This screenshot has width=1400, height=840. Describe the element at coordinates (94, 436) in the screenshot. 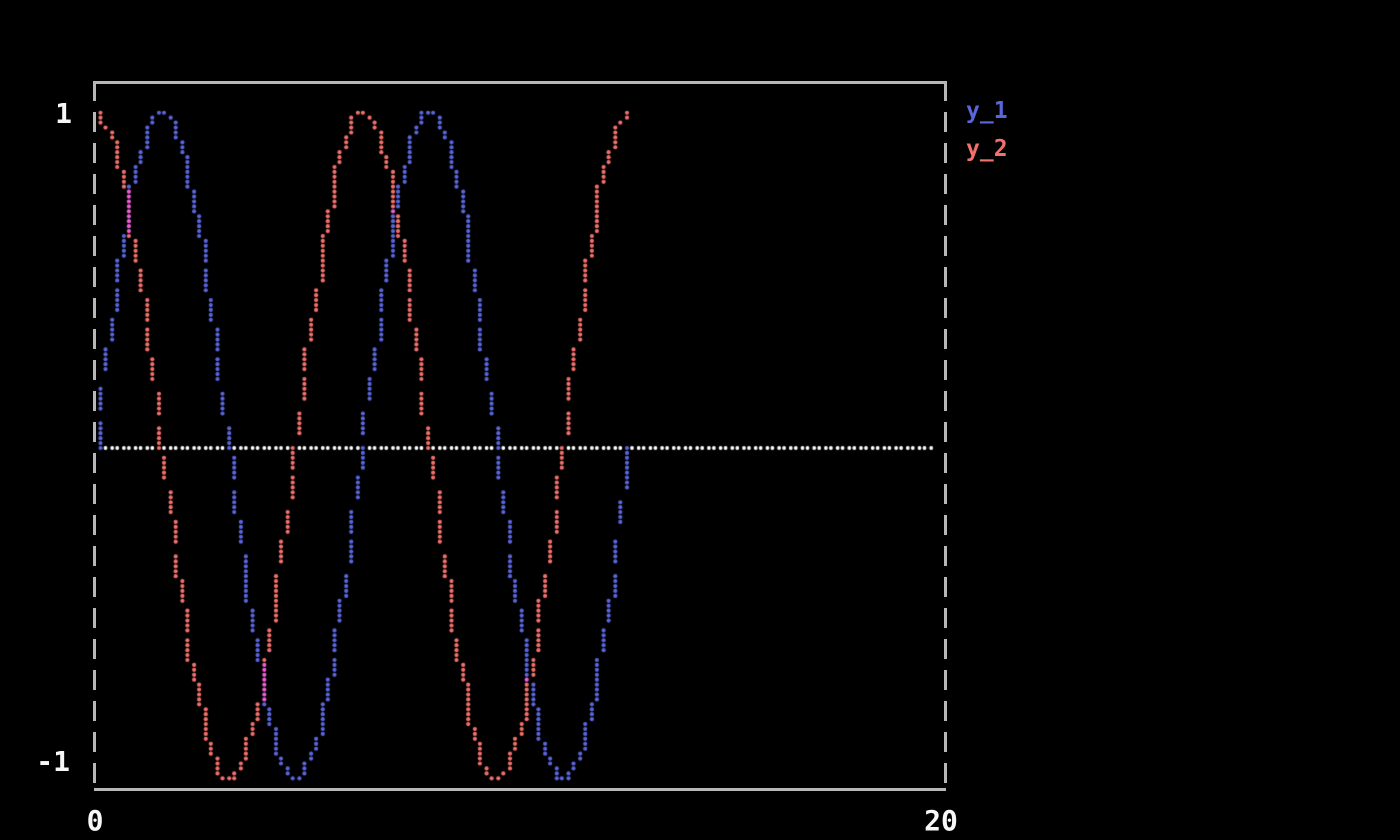

I see `plot-border-left` at that location.